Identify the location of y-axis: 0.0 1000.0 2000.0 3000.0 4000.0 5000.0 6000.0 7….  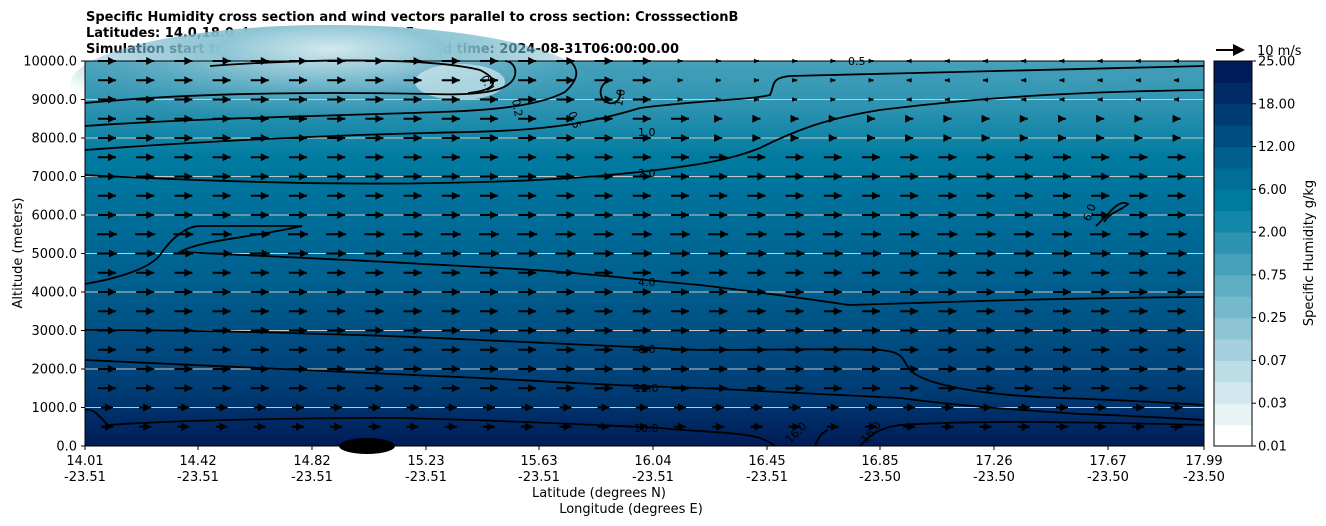
(54, 255).